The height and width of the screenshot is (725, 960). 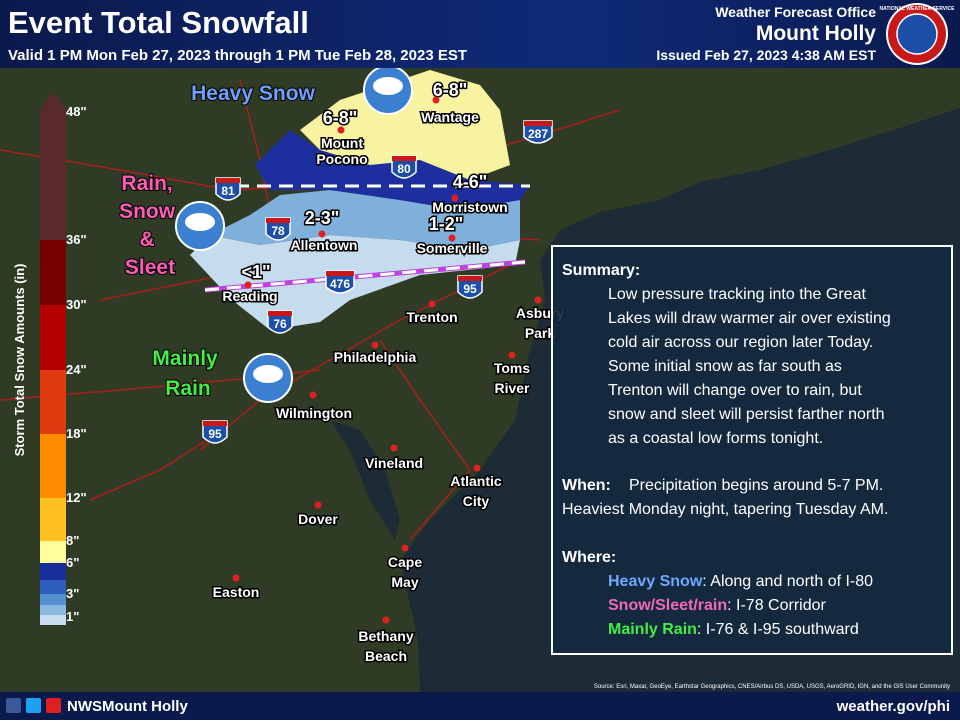 I want to click on city-label: Bethany Beach, so click(x=385, y=646).